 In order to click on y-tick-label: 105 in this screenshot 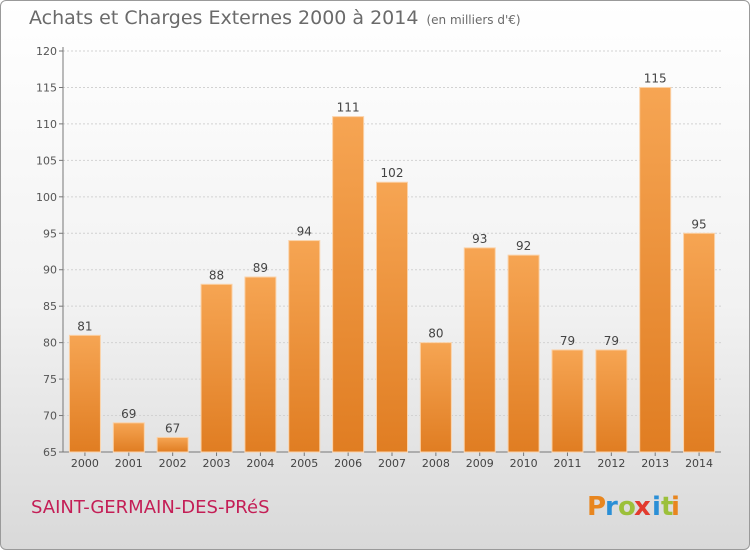, I will do `click(46, 160)`.